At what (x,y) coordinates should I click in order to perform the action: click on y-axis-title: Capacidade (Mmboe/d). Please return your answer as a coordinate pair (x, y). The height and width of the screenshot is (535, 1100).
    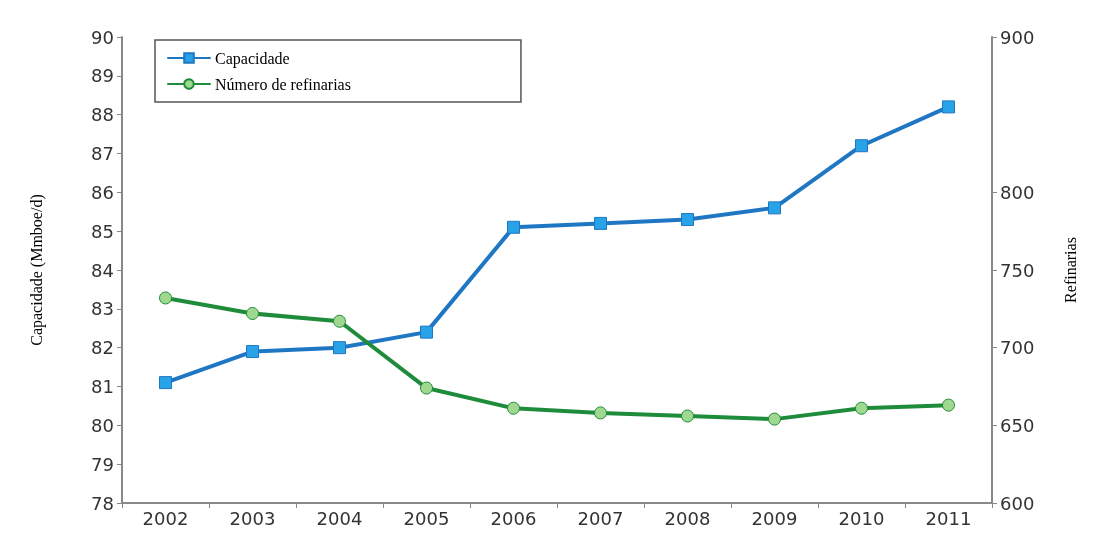
    Looking at the image, I should click on (36, 270).